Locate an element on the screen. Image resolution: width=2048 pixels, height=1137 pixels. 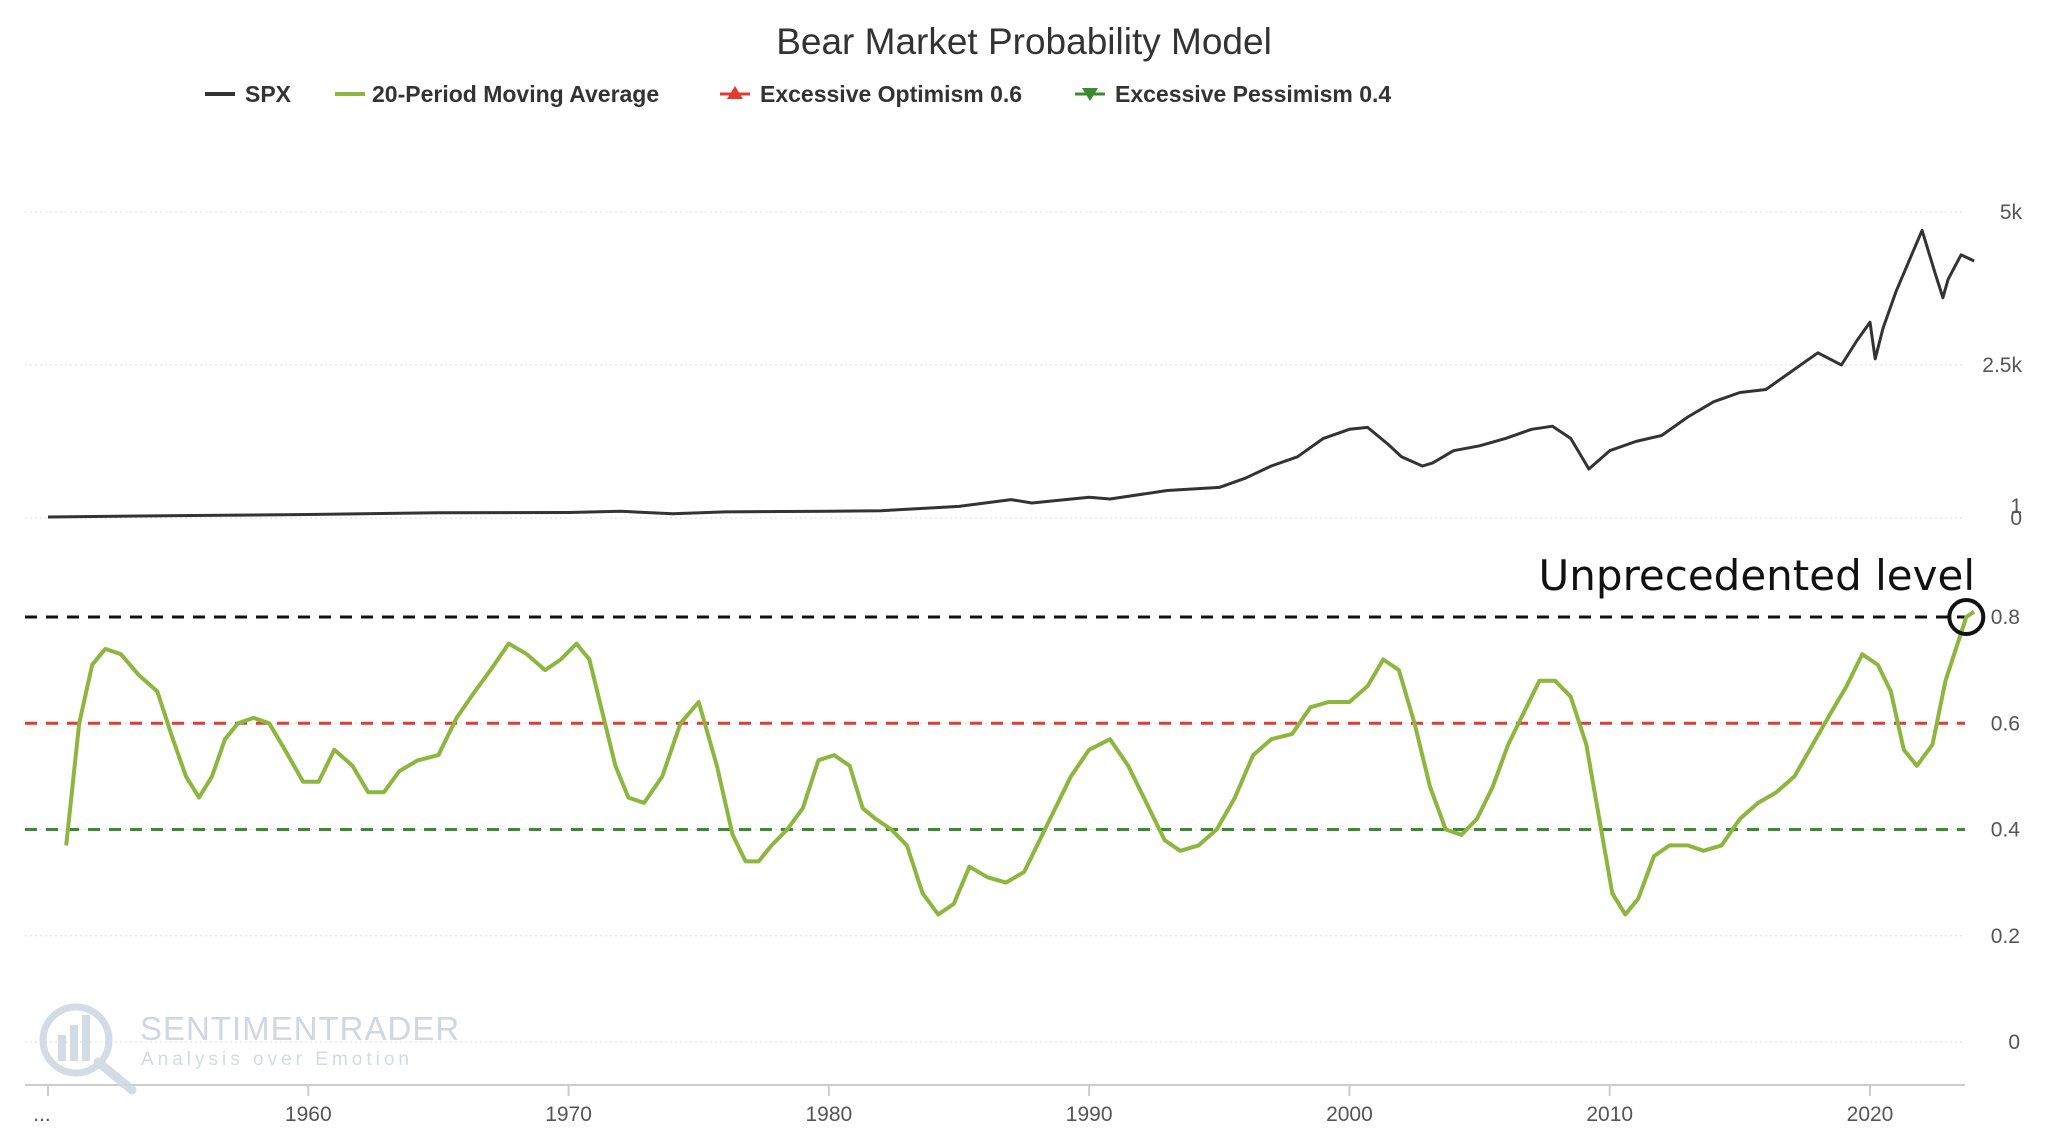
price-tick-label: 1 is located at coordinates (2016, 506).